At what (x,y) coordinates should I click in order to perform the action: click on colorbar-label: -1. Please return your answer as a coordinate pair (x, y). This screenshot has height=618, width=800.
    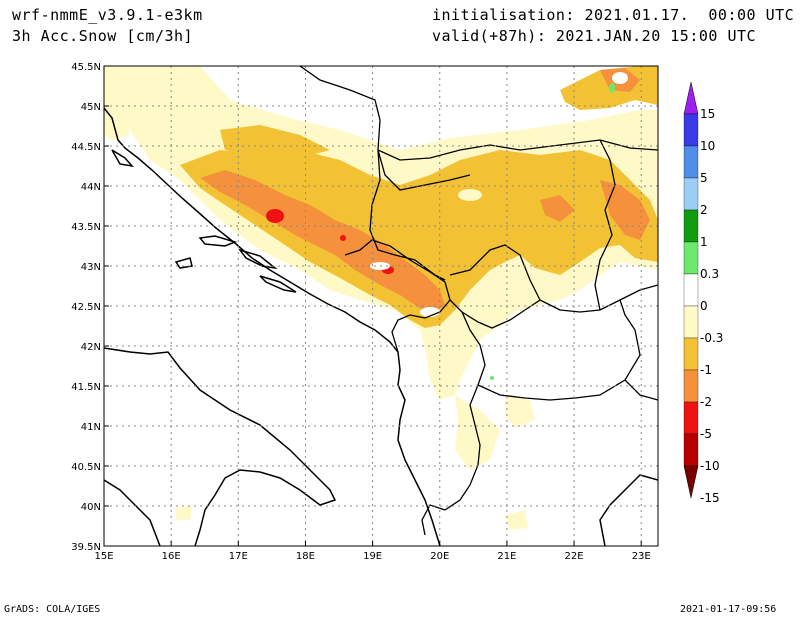
    Looking at the image, I should click on (706, 370).